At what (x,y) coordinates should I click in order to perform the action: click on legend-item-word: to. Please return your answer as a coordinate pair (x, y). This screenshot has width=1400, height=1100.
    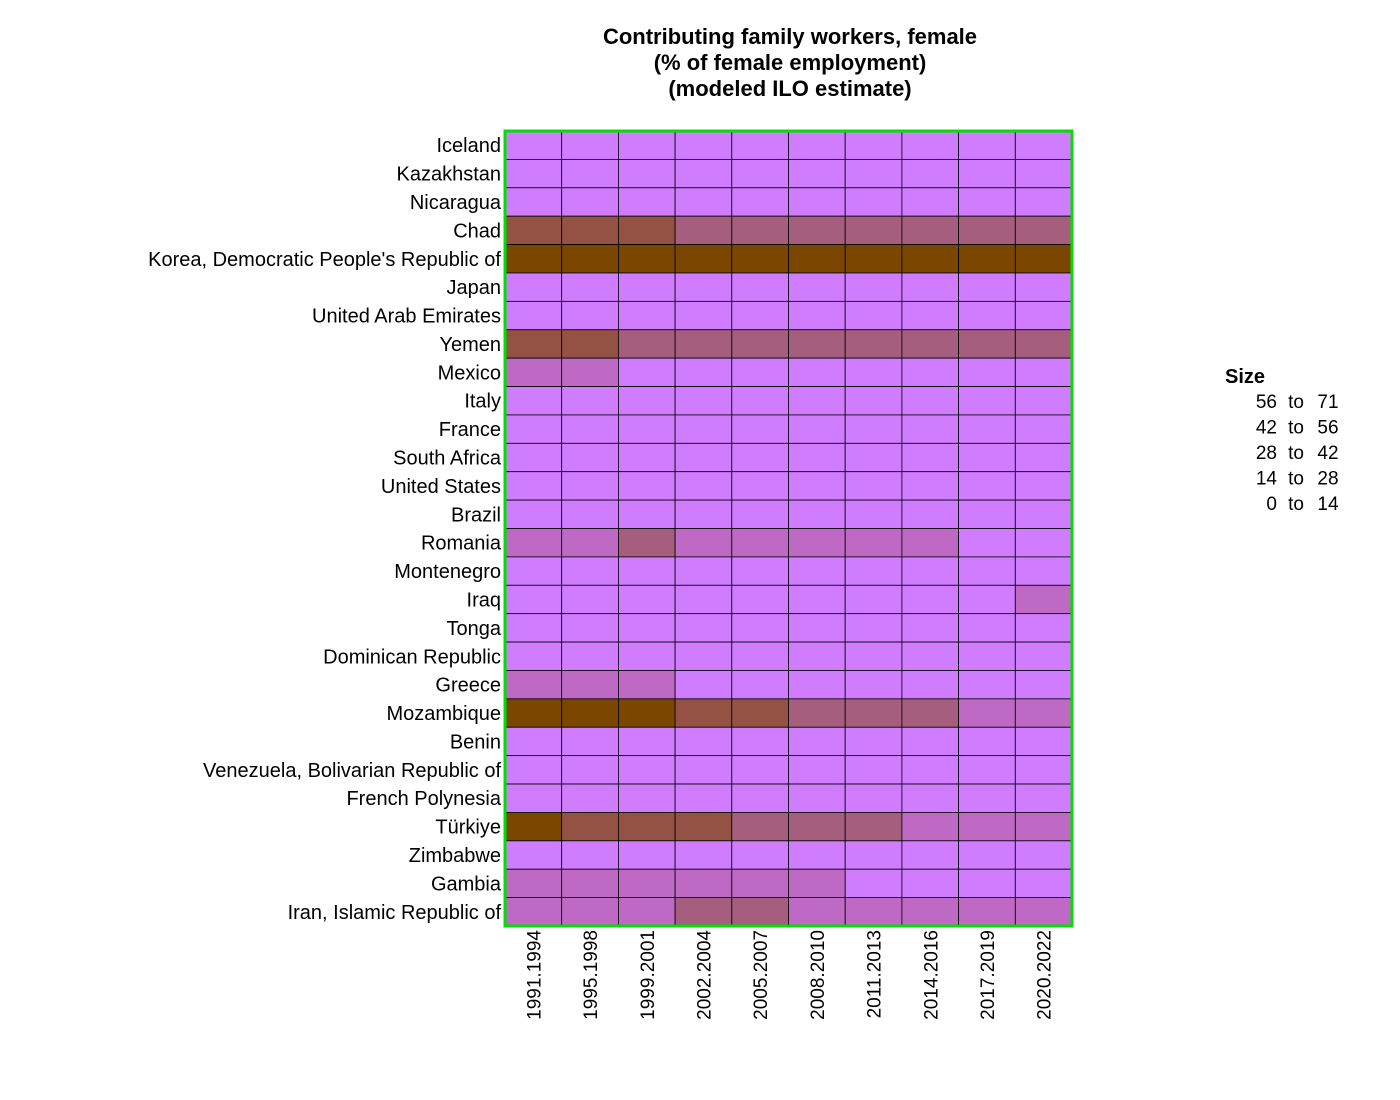
    Looking at the image, I should click on (1296, 402).